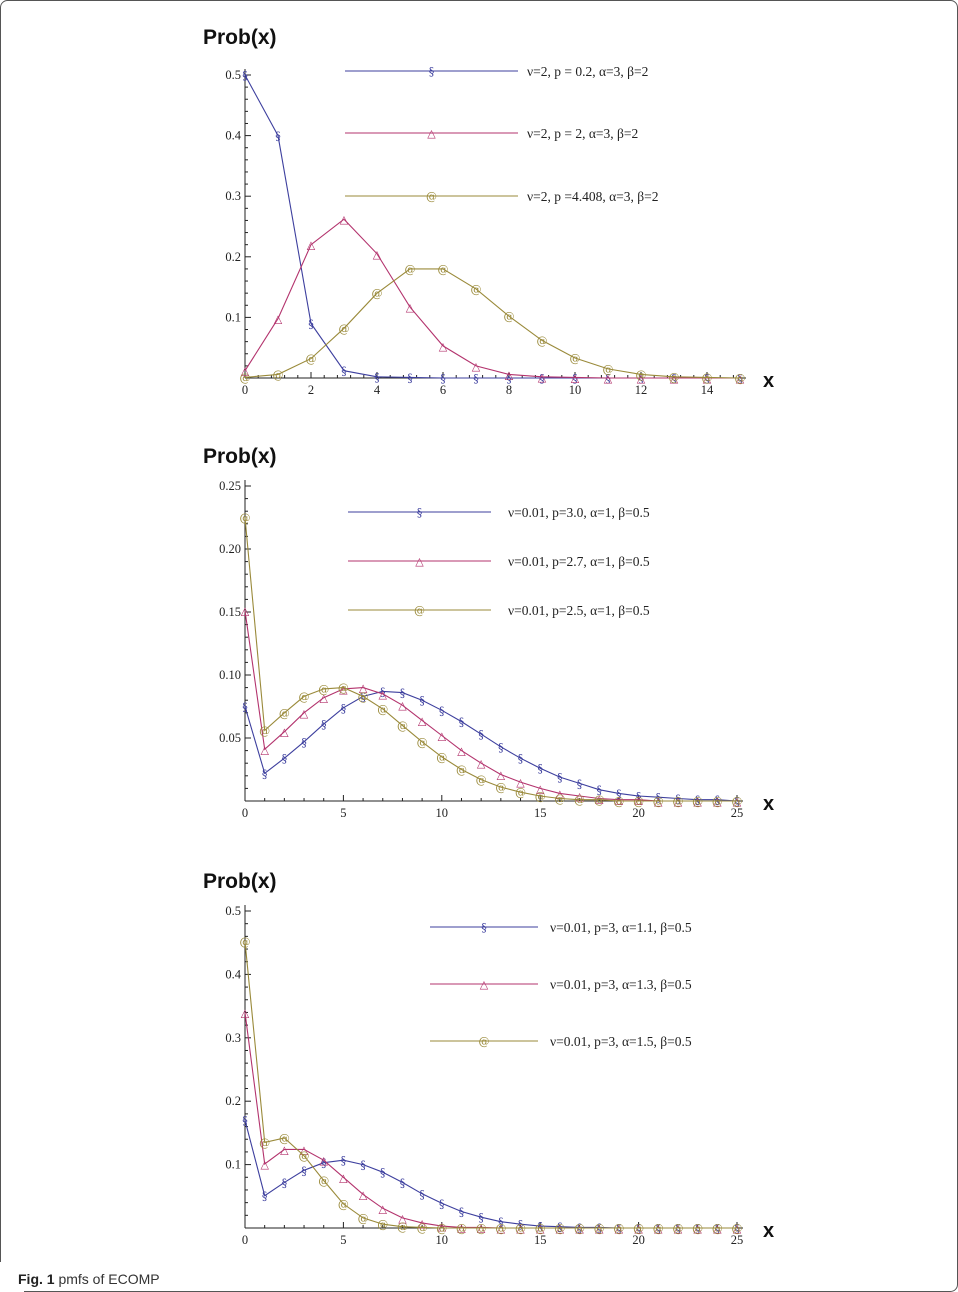 The height and width of the screenshot is (1292, 958). Describe the element at coordinates (540, 1240) in the screenshot. I see `x-tick-label: 15` at that location.